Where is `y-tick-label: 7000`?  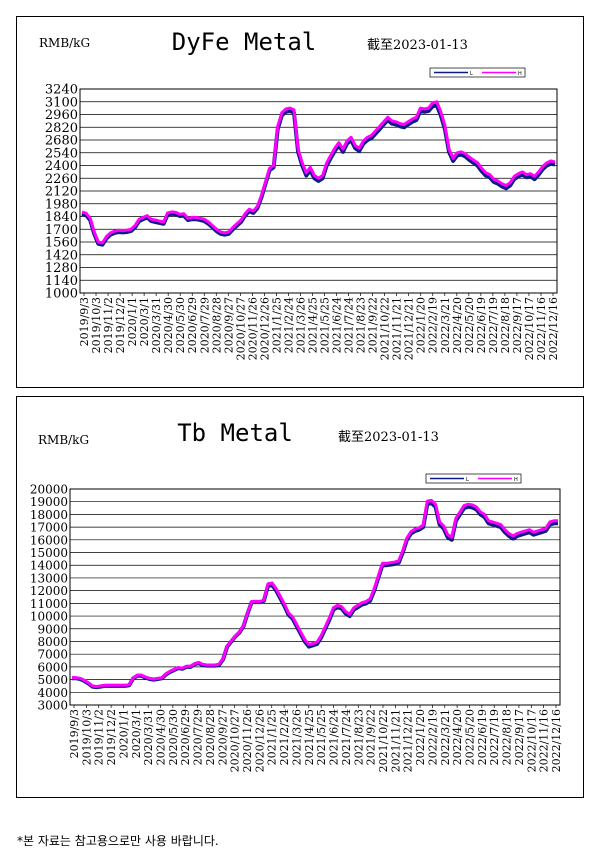
y-tick-label: 7000 is located at coordinates (52, 655).